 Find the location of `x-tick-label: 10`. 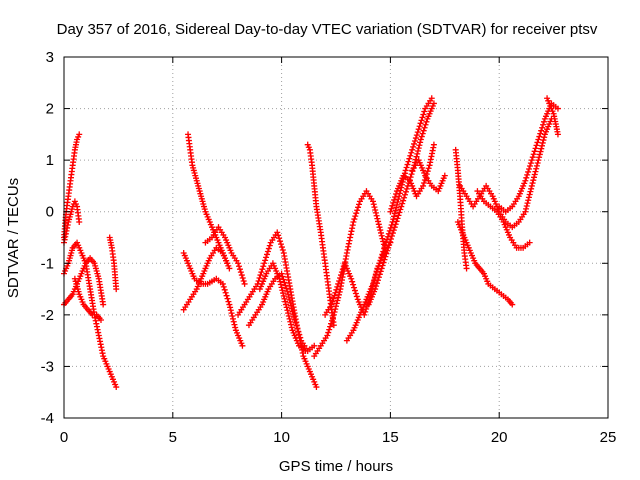

x-tick-label: 10 is located at coordinates (281, 437).